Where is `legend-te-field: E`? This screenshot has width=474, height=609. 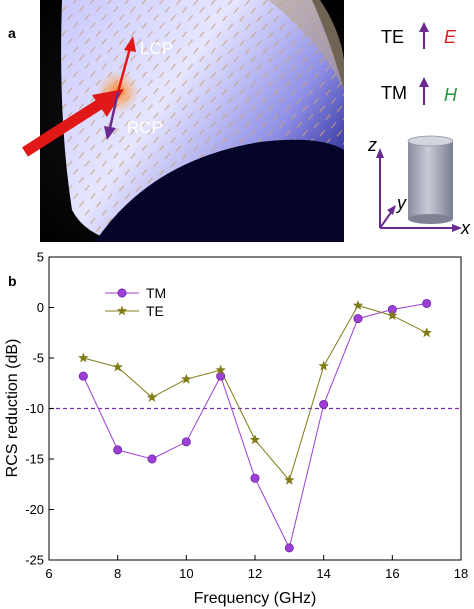
legend-te-field: E is located at coordinates (450, 37).